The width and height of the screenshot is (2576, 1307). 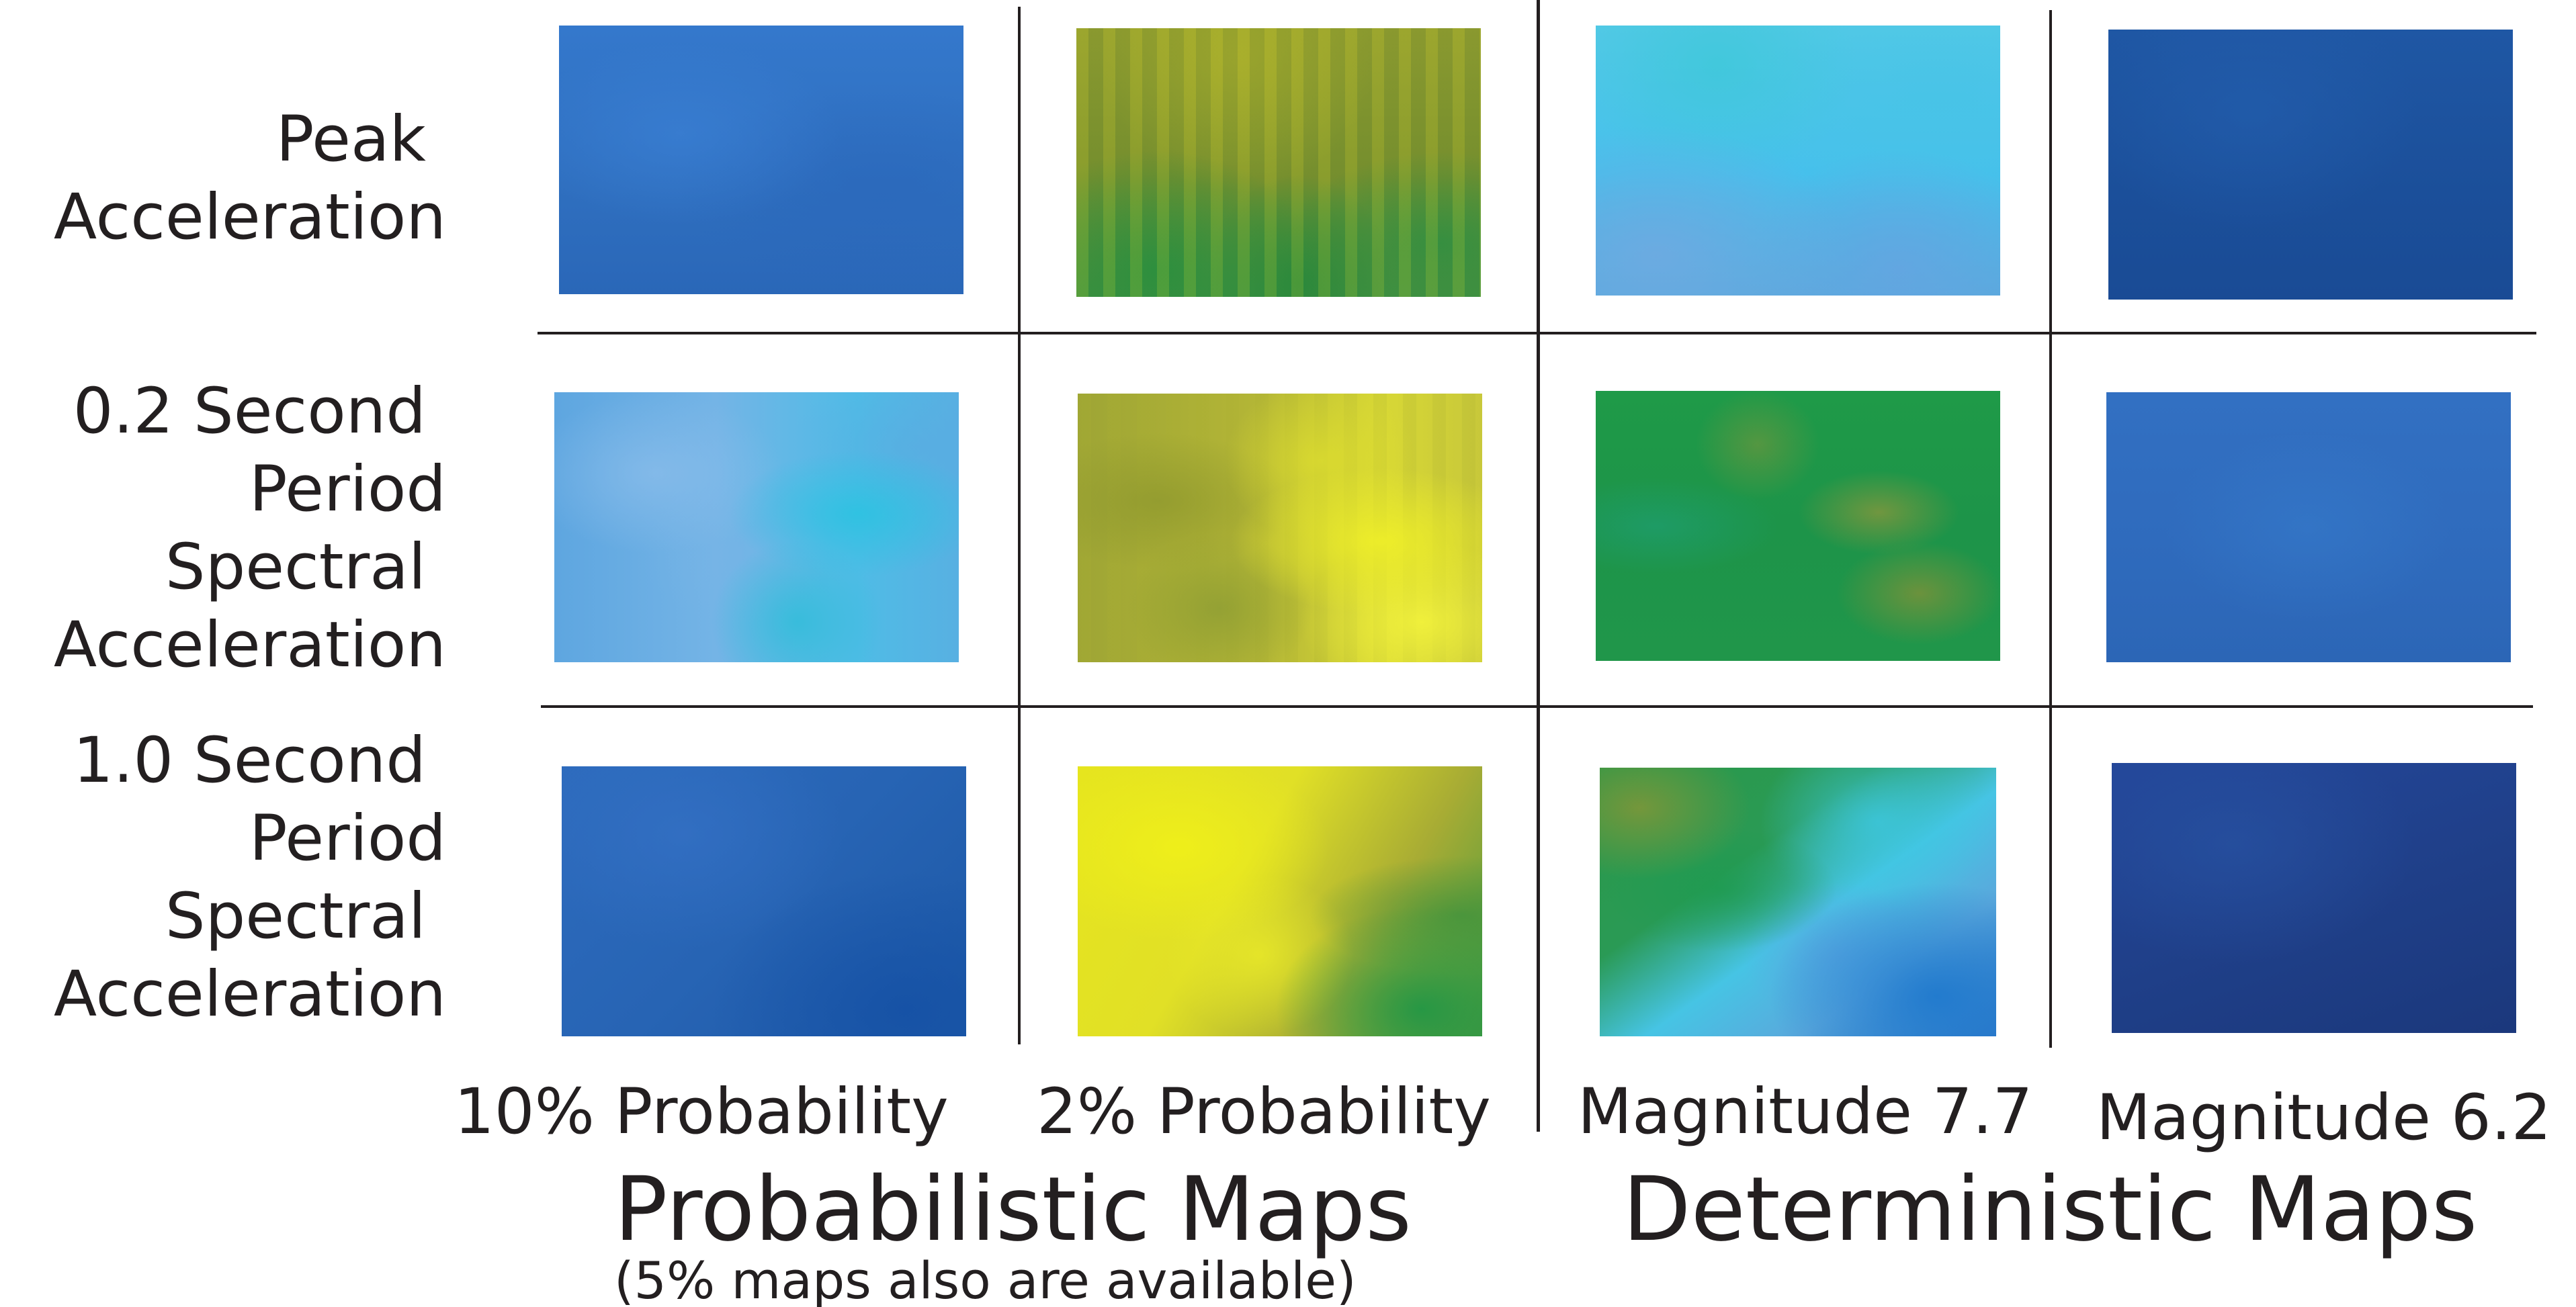 What do you see at coordinates (1264, 1111) in the screenshot?
I see `column-label-2-percent-probability: 2% Probability` at bounding box center [1264, 1111].